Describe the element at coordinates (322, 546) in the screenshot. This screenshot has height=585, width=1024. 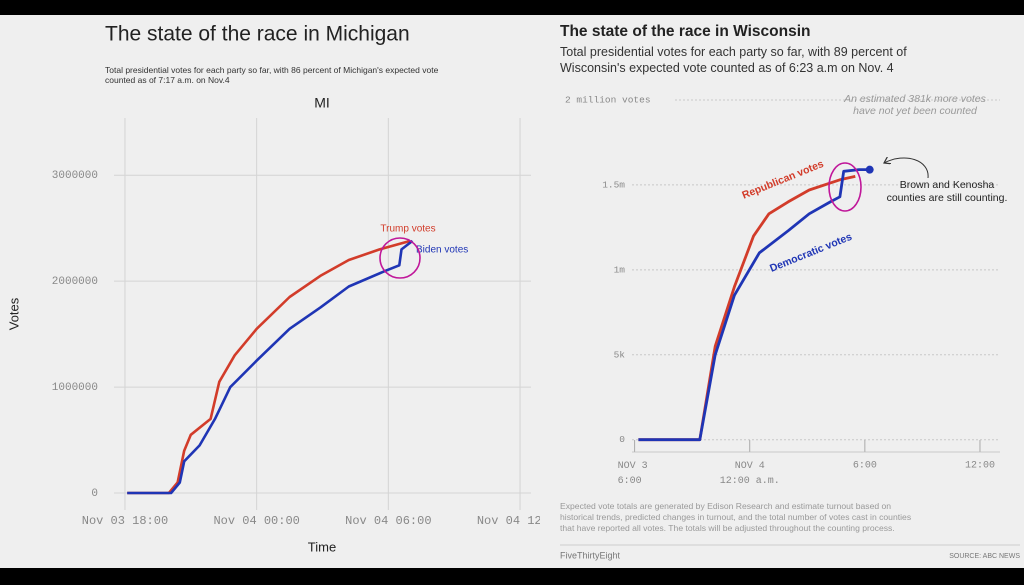
I see `x-axis-label: Time` at that location.